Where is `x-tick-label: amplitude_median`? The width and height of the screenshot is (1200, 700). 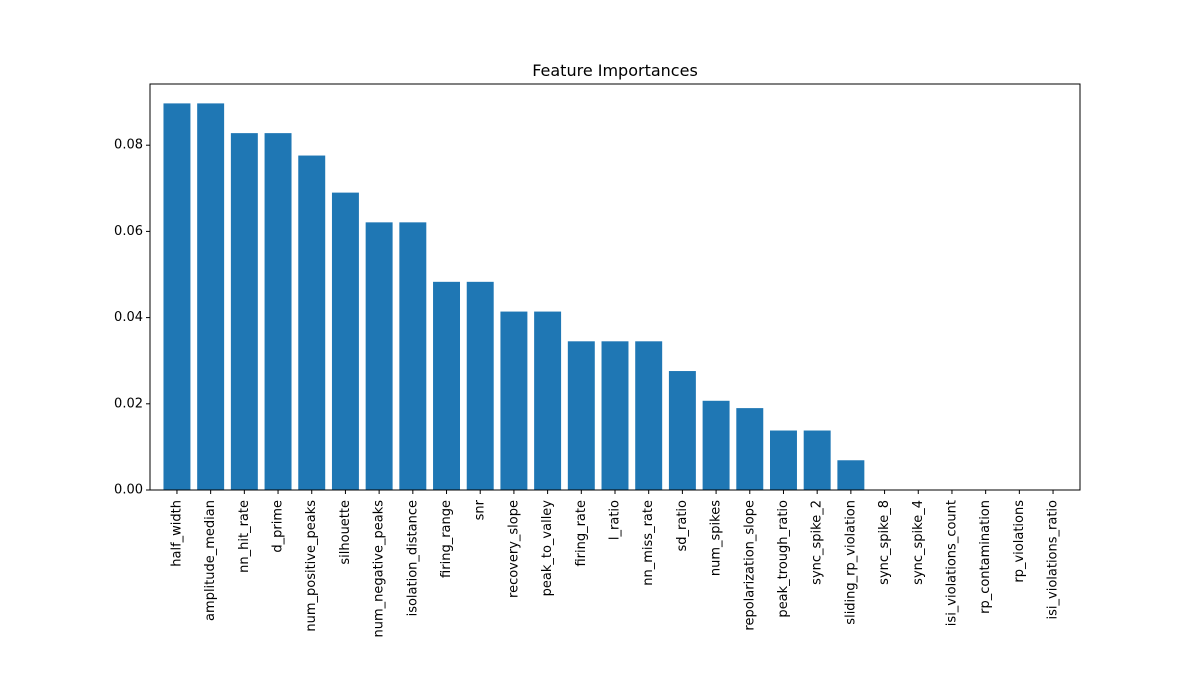 x-tick-label: amplitude_median is located at coordinates (210, 560).